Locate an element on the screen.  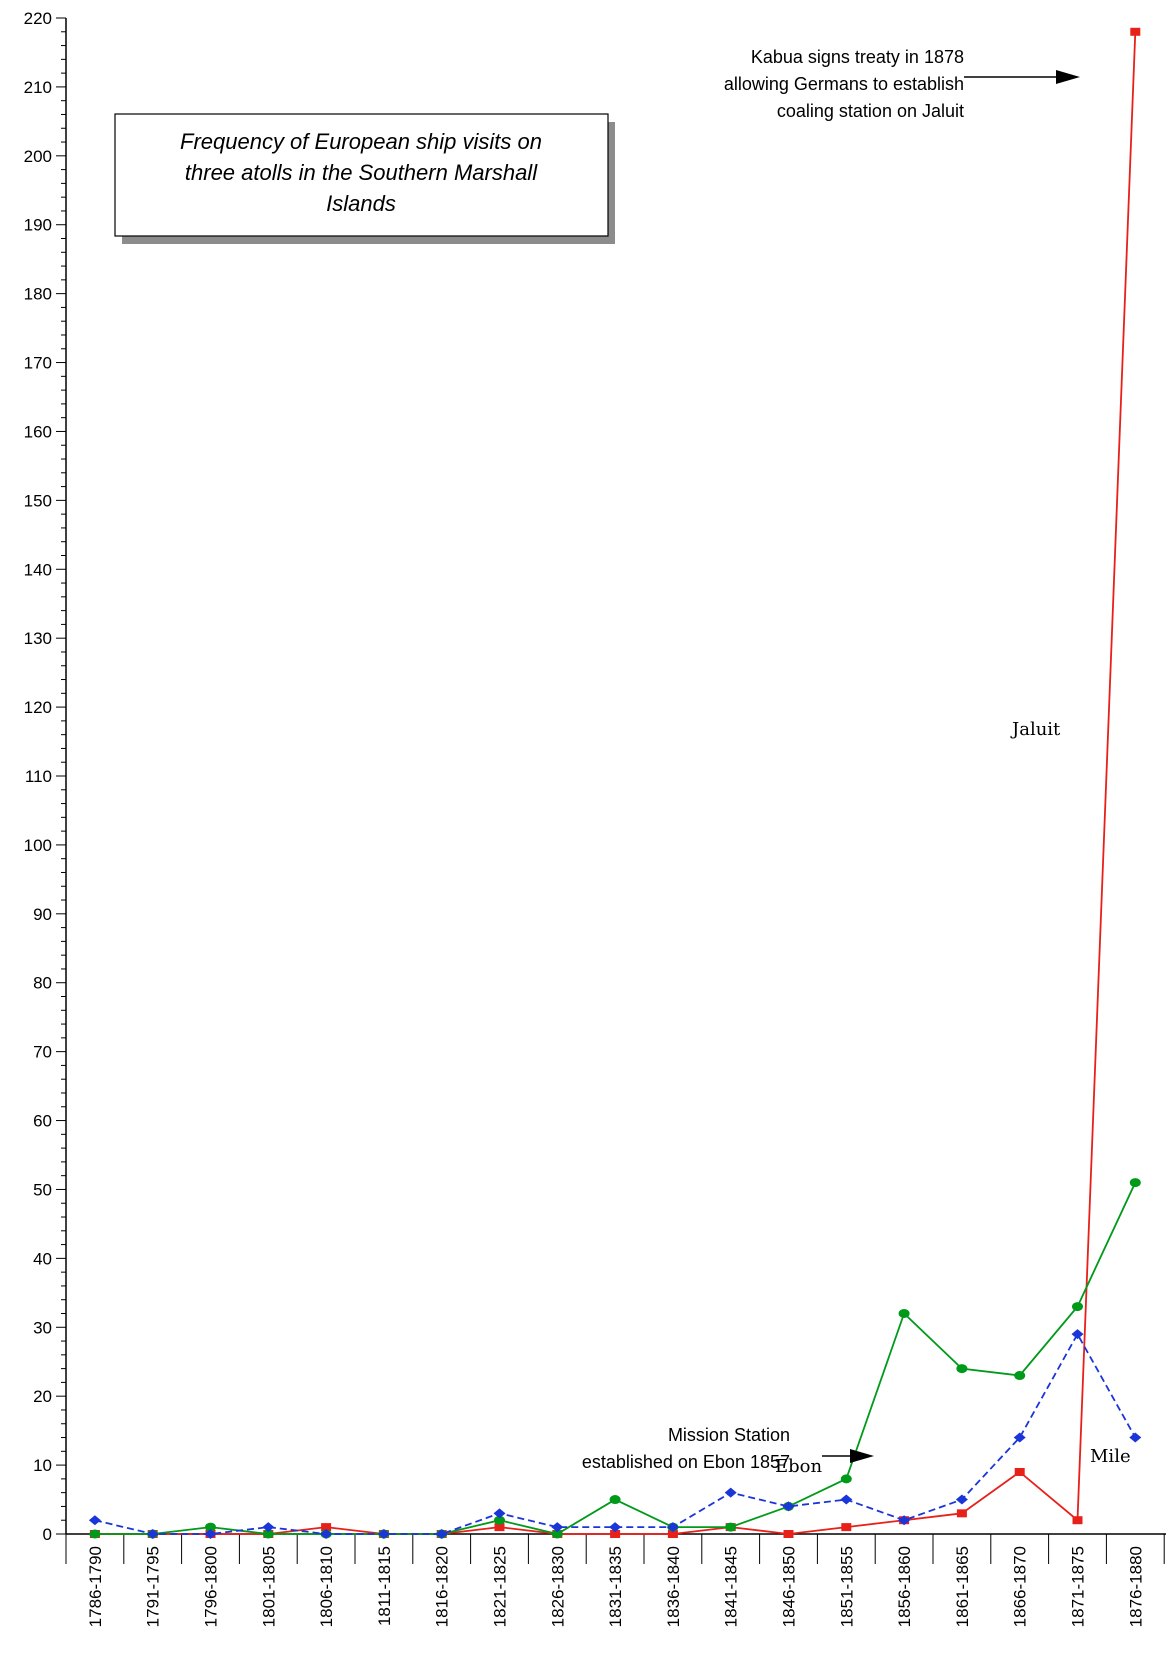
x-tick-label: 1836-1840 is located at coordinates (673, 1586).